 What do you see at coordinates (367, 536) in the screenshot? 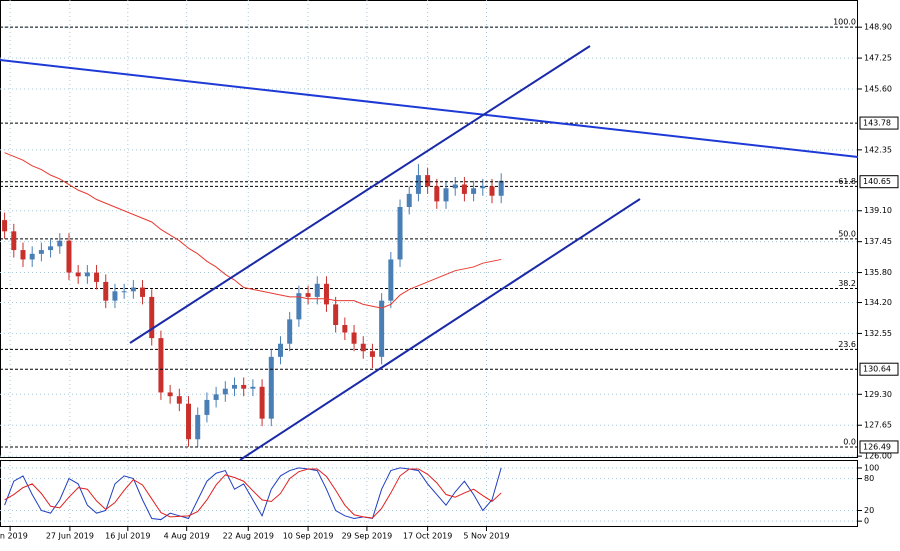
I see `x-tick-label: 29 Sep 2019` at bounding box center [367, 536].